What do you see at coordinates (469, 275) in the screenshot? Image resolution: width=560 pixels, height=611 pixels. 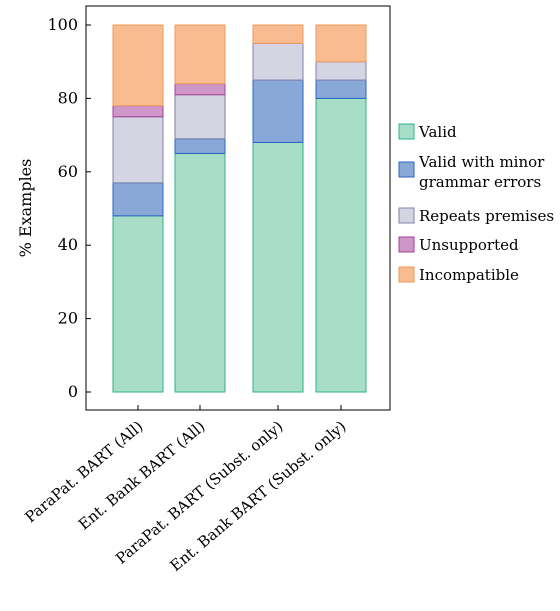 I see `legend-label-incompatible: Incompatible` at bounding box center [469, 275].